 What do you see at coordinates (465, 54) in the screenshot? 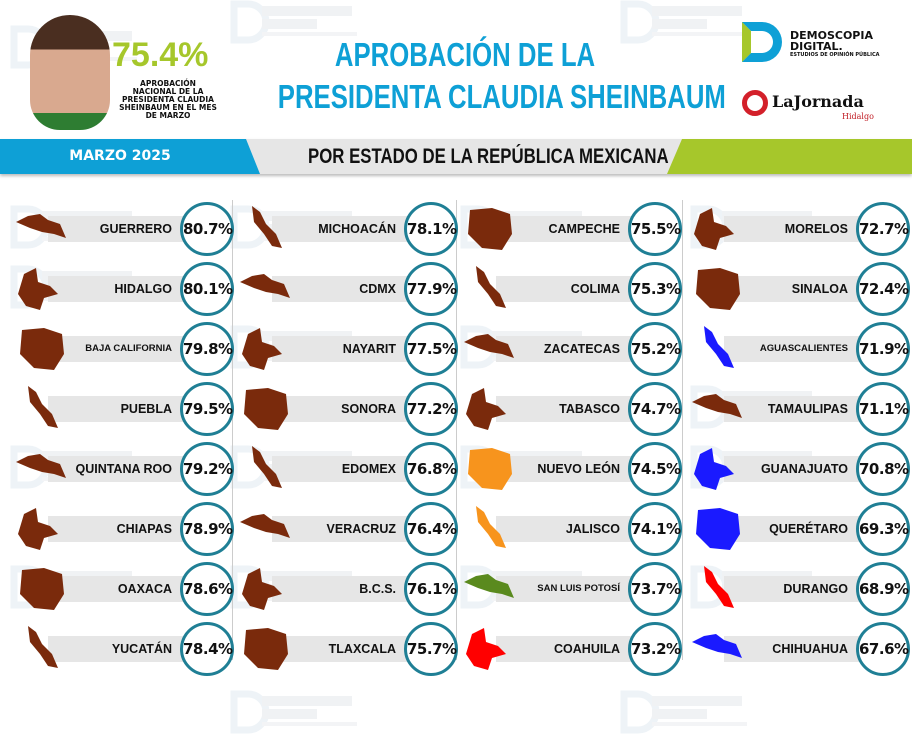
I see `title-line-1: APROBACIÓN DE LA` at bounding box center [465, 54].